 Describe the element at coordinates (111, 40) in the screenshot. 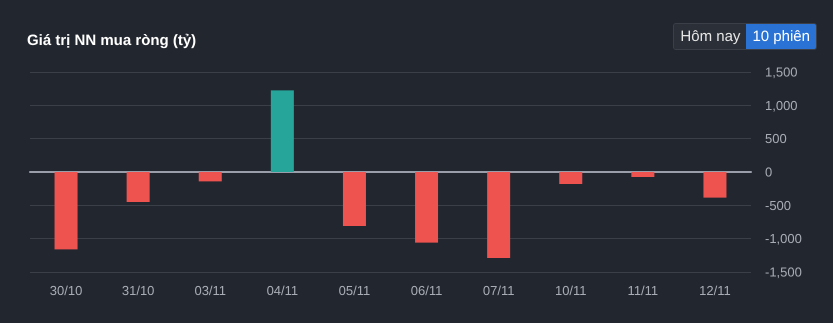

I see `chart-title: Giá trị NN mua ròng (tỷ)` at that location.